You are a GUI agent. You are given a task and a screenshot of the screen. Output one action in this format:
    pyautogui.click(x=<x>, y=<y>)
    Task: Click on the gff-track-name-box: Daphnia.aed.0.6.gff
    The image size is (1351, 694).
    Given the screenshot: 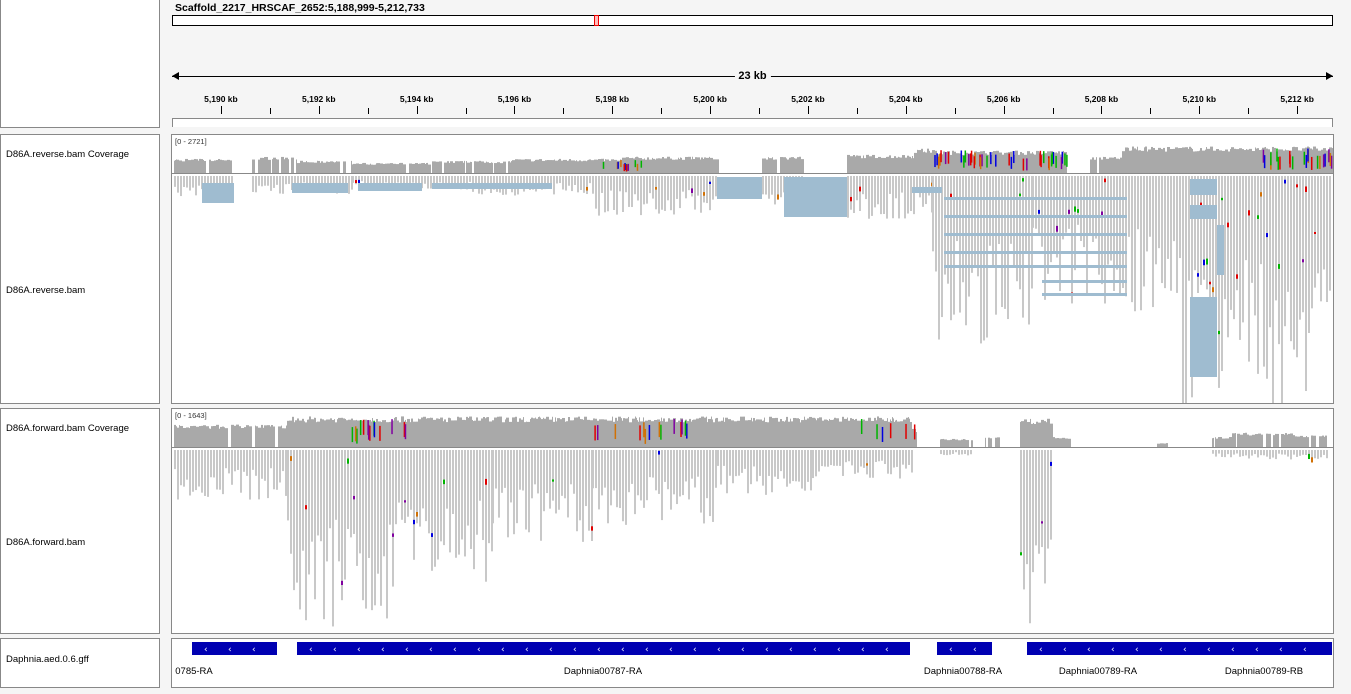 What is the action you would take?
    pyautogui.click(x=80, y=663)
    